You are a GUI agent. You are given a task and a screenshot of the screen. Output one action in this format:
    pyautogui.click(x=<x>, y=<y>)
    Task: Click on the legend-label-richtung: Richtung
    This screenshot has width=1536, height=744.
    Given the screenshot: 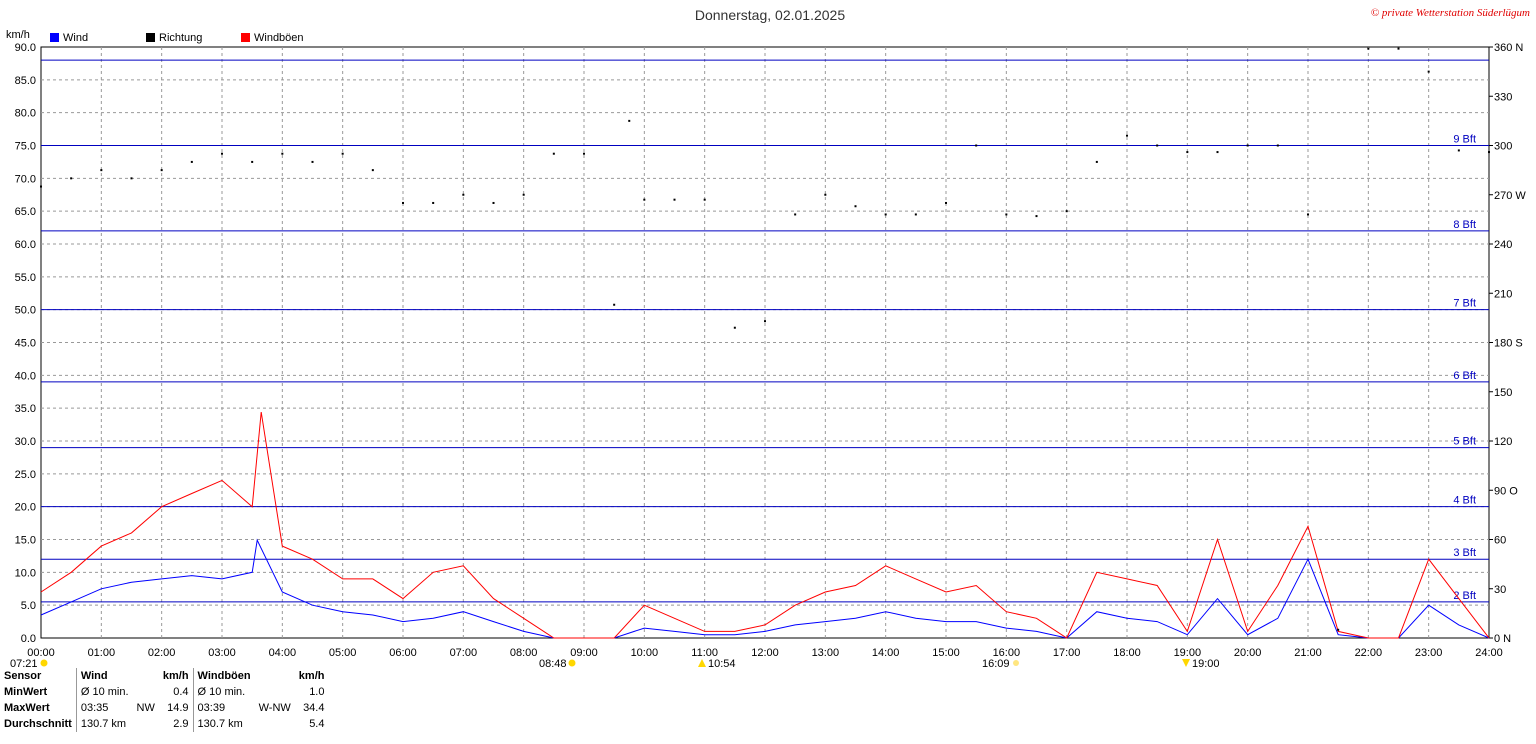 What is the action you would take?
    pyautogui.click(x=180, y=38)
    